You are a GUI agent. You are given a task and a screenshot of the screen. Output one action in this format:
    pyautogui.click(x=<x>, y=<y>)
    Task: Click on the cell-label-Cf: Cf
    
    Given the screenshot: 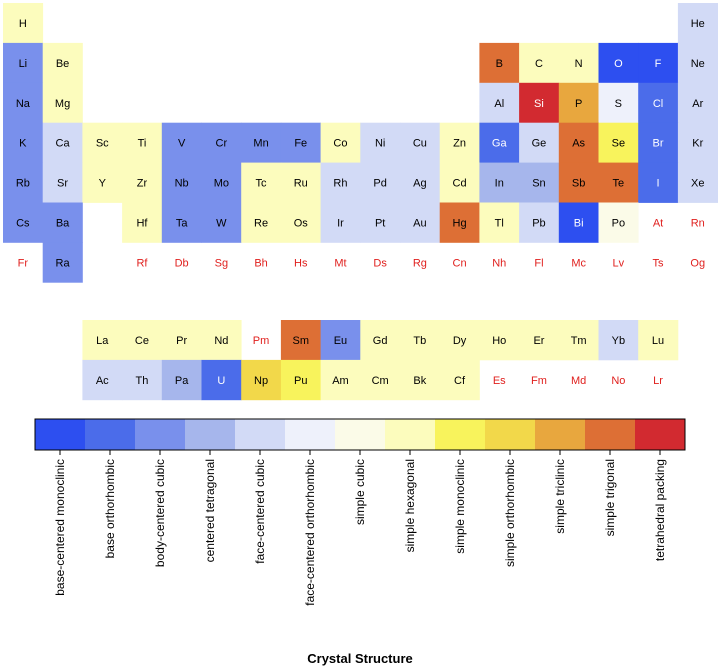 What is the action you would take?
    pyautogui.click(x=460, y=381)
    